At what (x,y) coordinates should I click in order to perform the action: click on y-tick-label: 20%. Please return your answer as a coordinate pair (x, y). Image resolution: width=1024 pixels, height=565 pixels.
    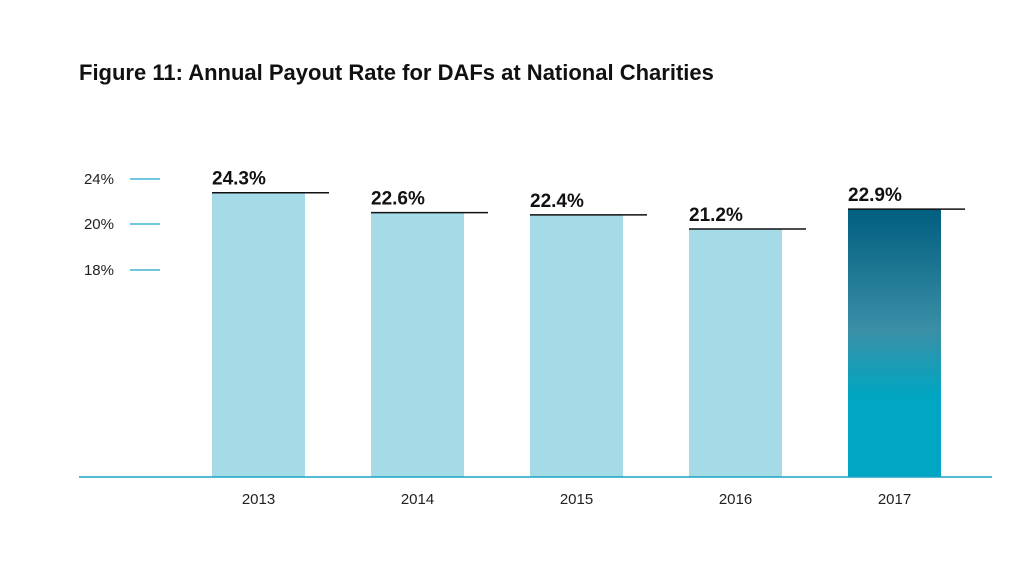
    Looking at the image, I should click on (99, 224).